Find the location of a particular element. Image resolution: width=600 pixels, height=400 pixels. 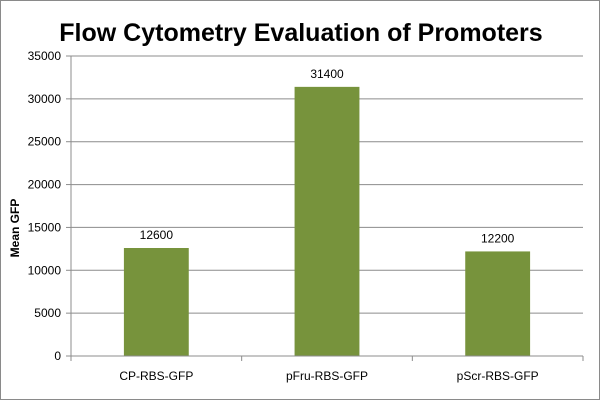

x-axis-ticks: CP-RBS-GFP pFru-RBS-GFP pScr-RBS-GFP is located at coordinates (327, 369).